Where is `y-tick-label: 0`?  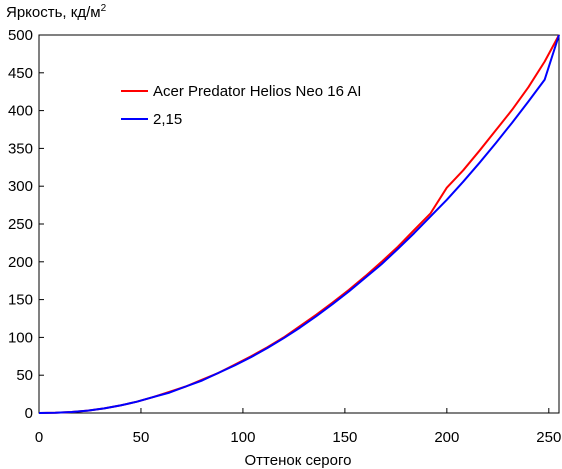
y-tick-label: 0 is located at coordinates (29, 413).